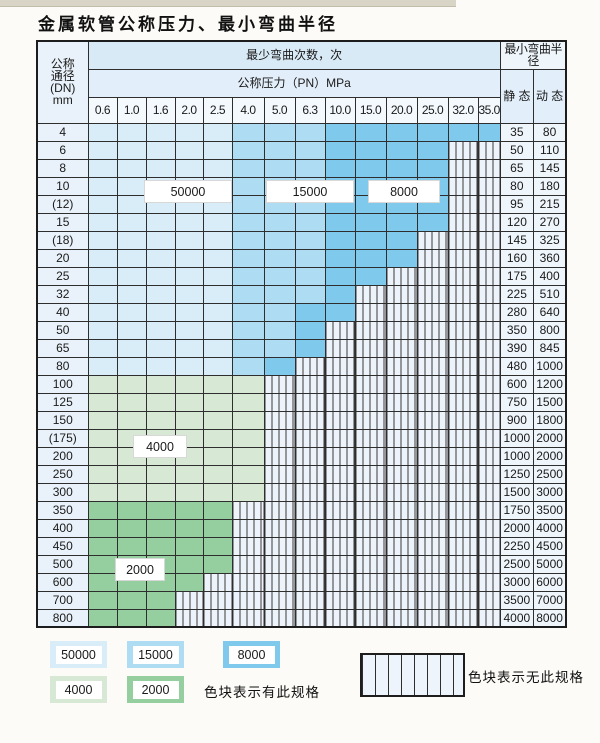 The height and width of the screenshot is (743, 600). I want to click on dynamic-radius-cell: 145, so click(549, 168).